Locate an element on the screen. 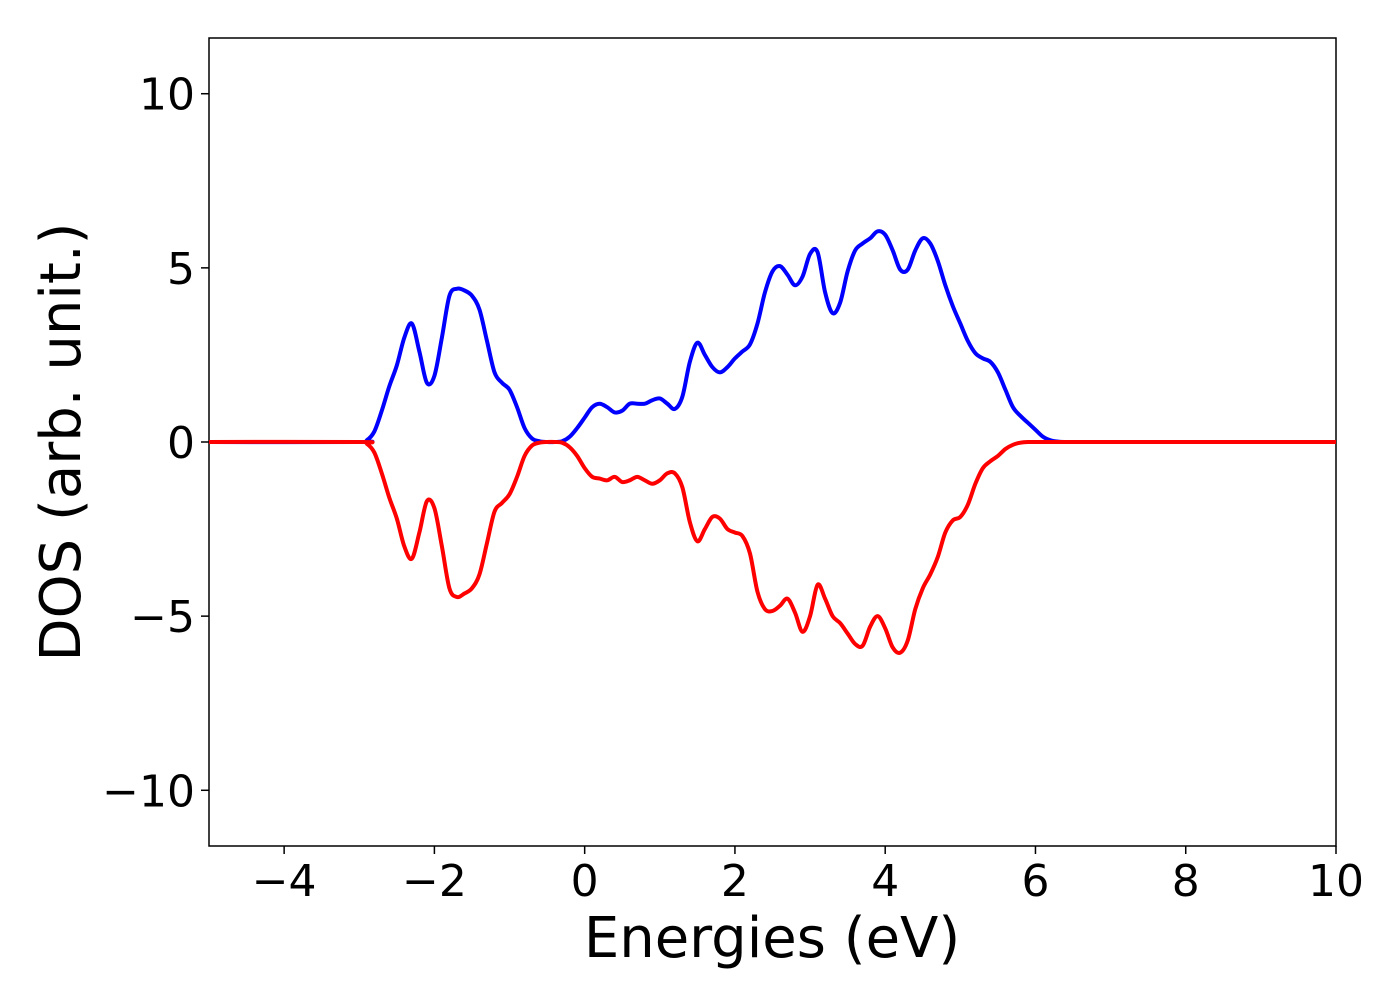 The width and height of the screenshot is (1400, 1000). y-axis-title: DOS (arb. unit.) is located at coordinates (61, 441).